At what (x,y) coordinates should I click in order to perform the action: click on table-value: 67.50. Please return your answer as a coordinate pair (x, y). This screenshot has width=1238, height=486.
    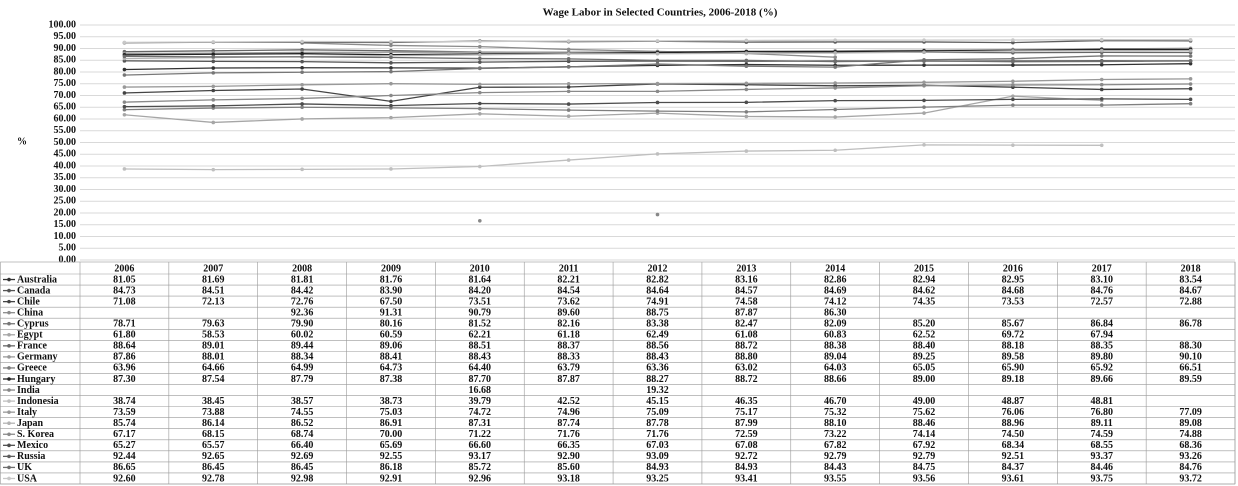
    Looking at the image, I should click on (391, 301).